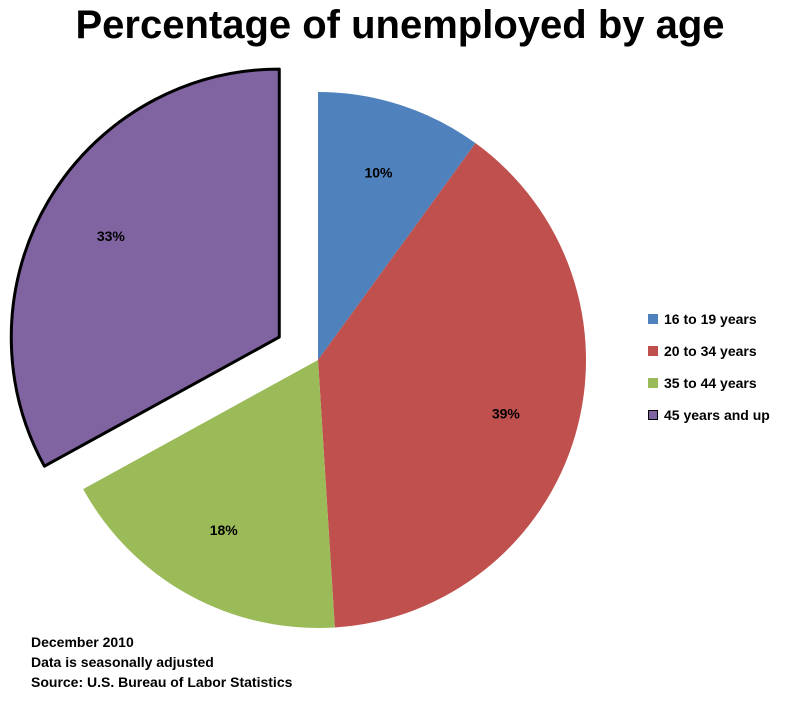 The image size is (800, 703). What do you see at coordinates (400, 25) in the screenshot?
I see `chart-title: Percentage of unemployed by age` at bounding box center [400, 25].